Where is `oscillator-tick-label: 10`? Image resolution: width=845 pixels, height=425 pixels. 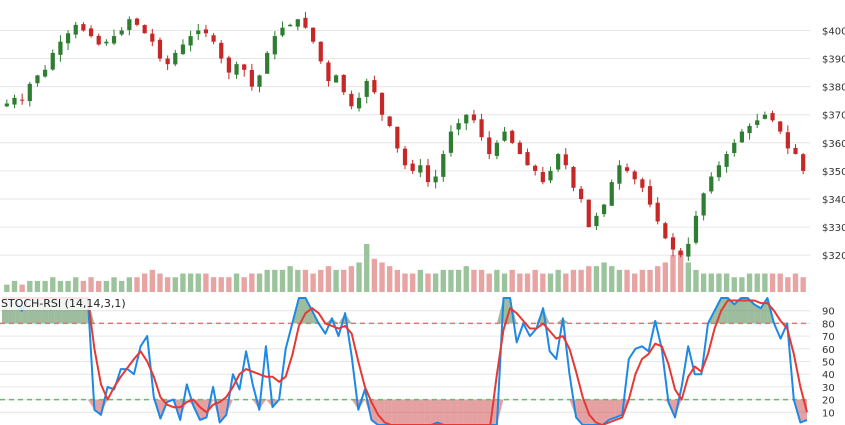 oscillator-tick-label: 10 is located at coordinates (828, 413).